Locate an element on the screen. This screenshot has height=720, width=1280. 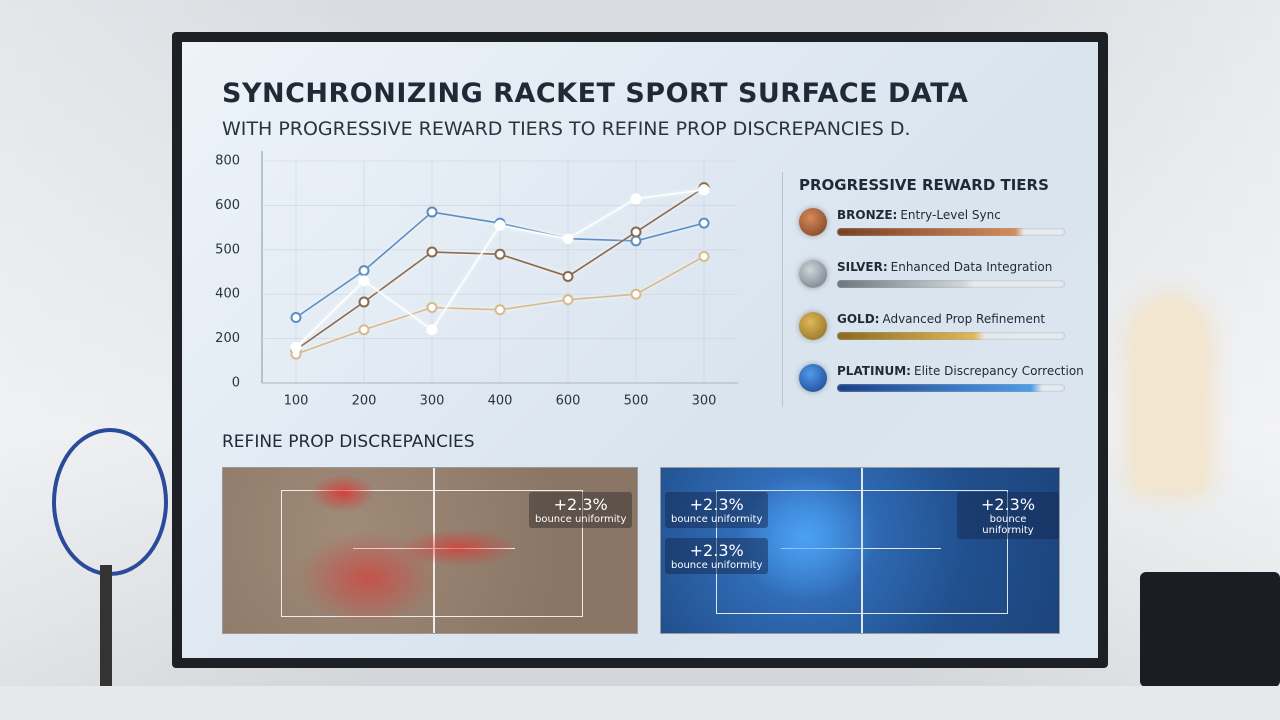
tier-label: GOLD: Advanced Prop Refinement is located at coordinates (951, 319).